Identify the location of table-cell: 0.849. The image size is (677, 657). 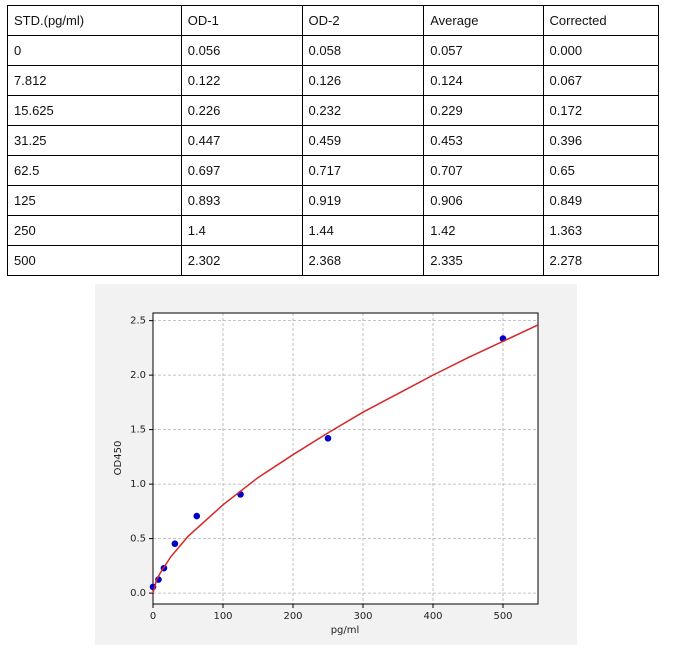
(601, 200).